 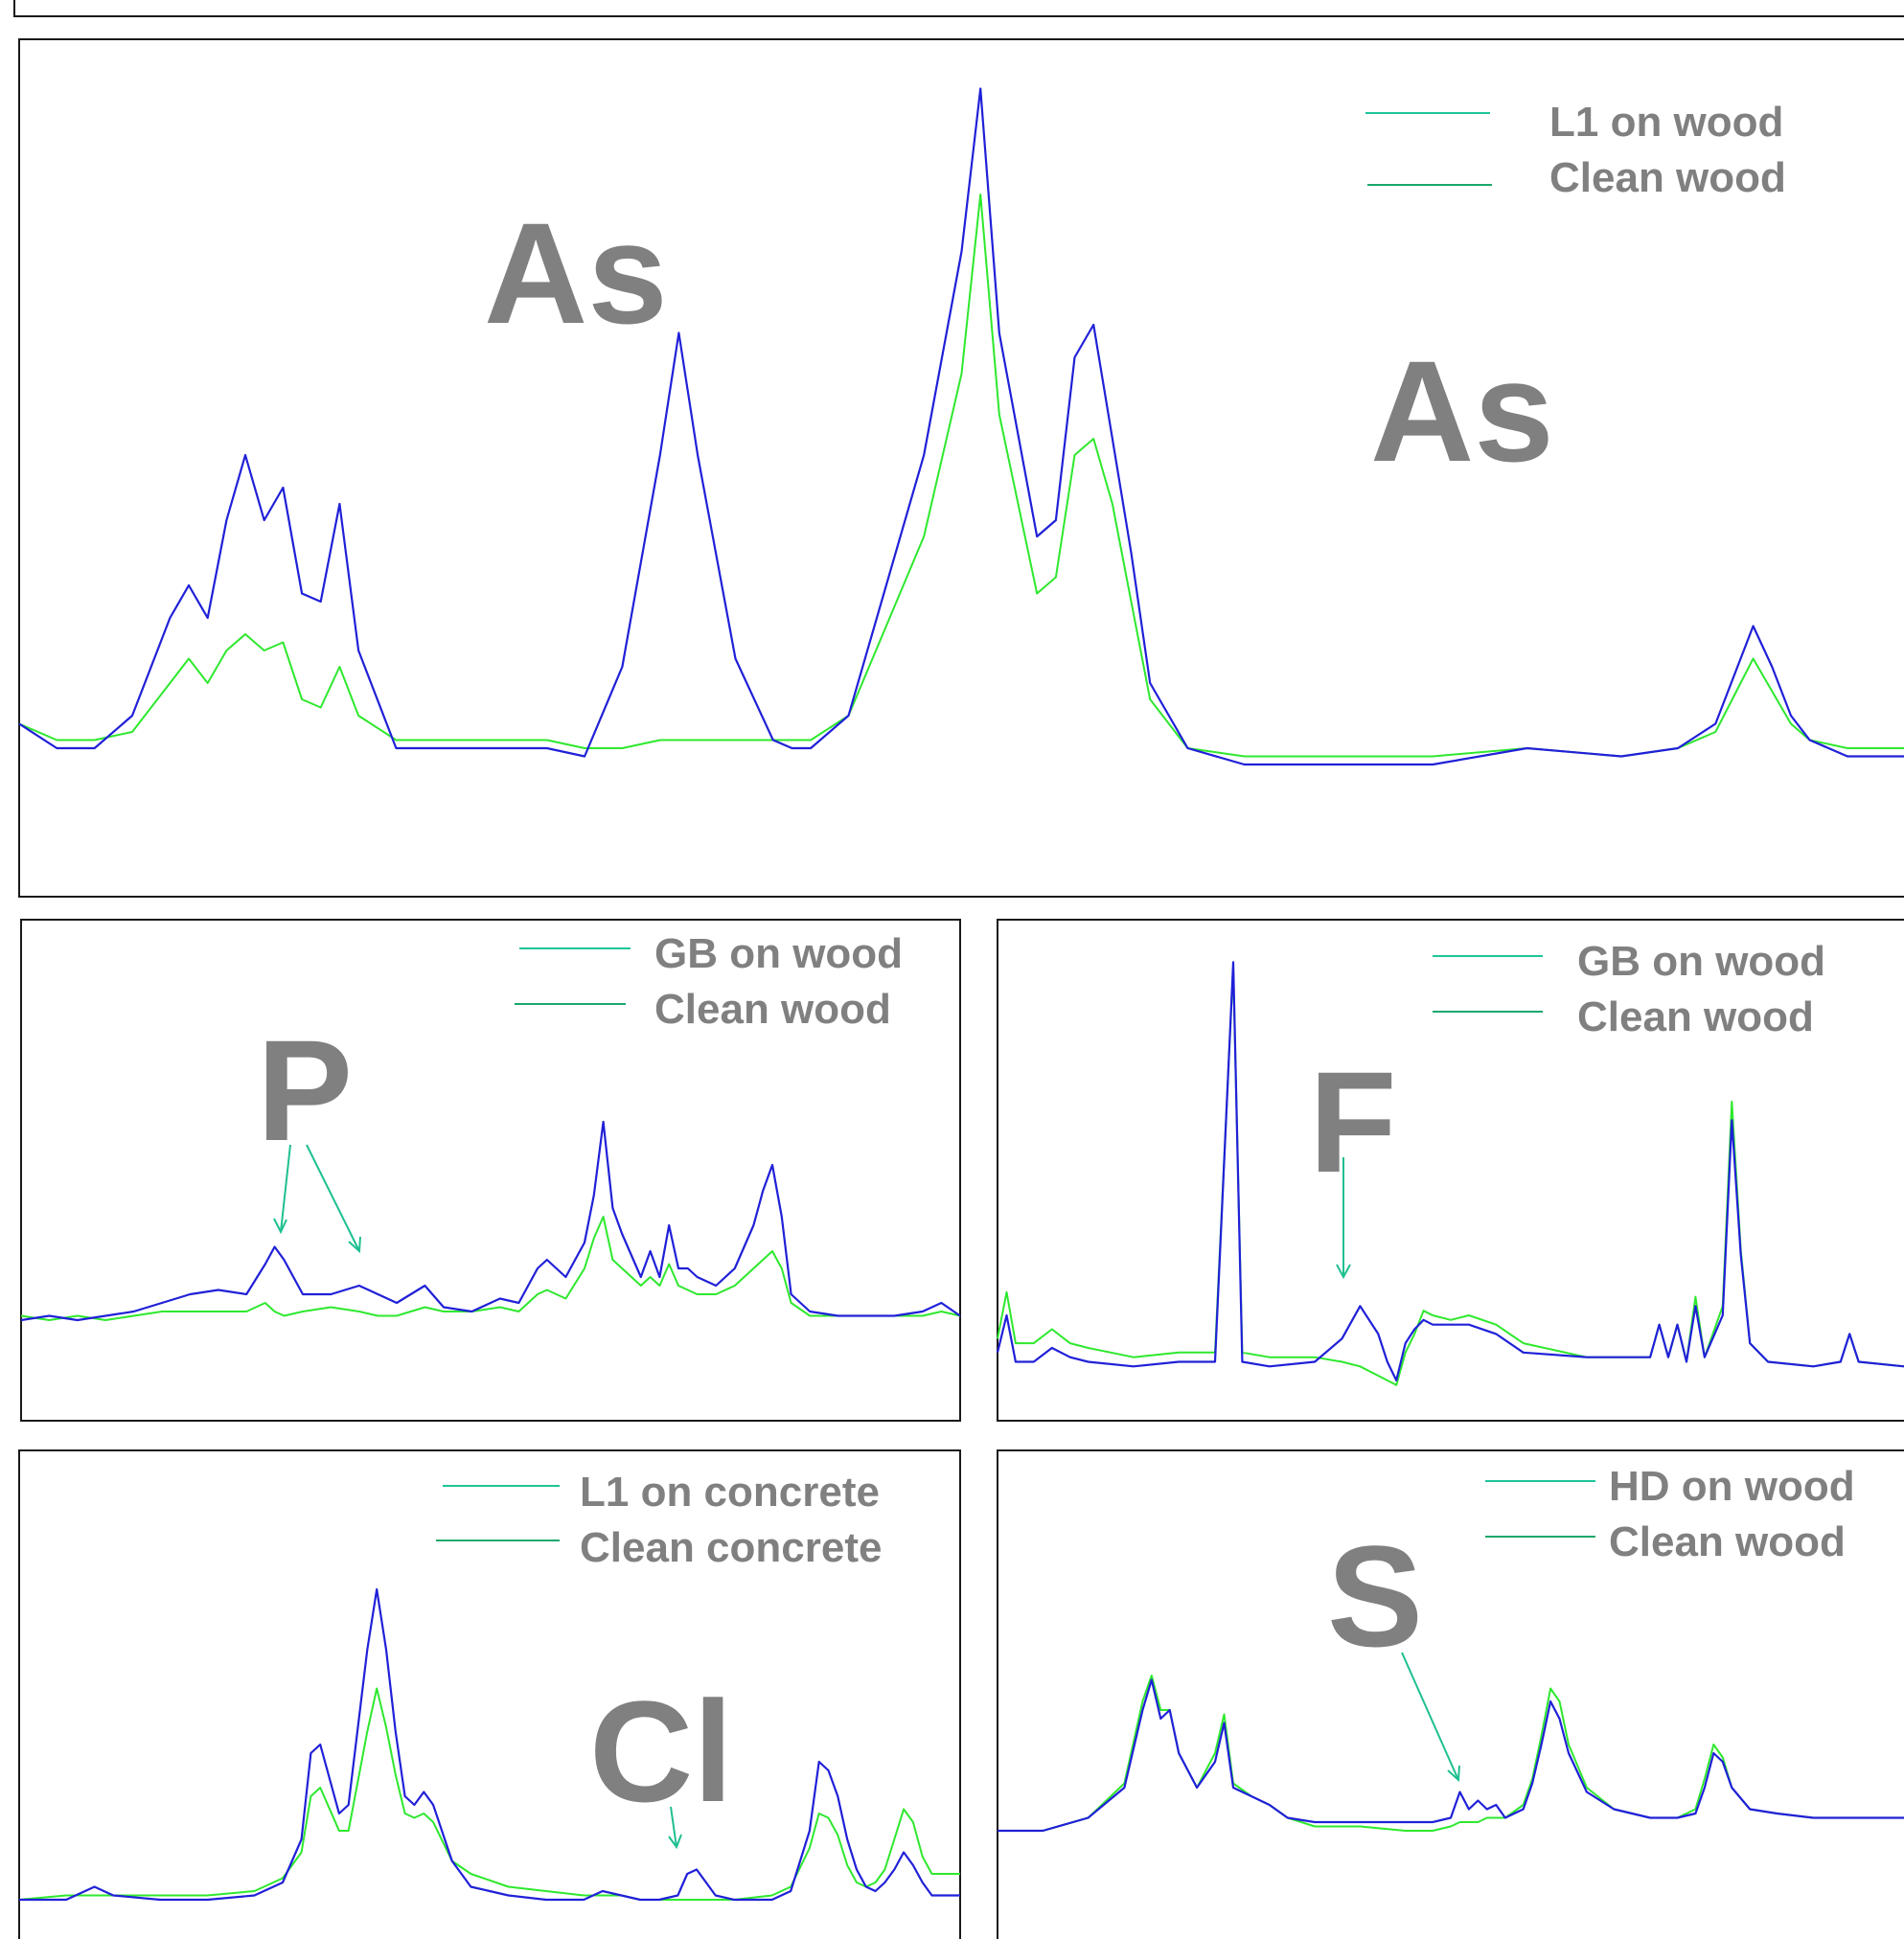 I want to click on panel-mid-left-plot, so click(x=491, y=1221).